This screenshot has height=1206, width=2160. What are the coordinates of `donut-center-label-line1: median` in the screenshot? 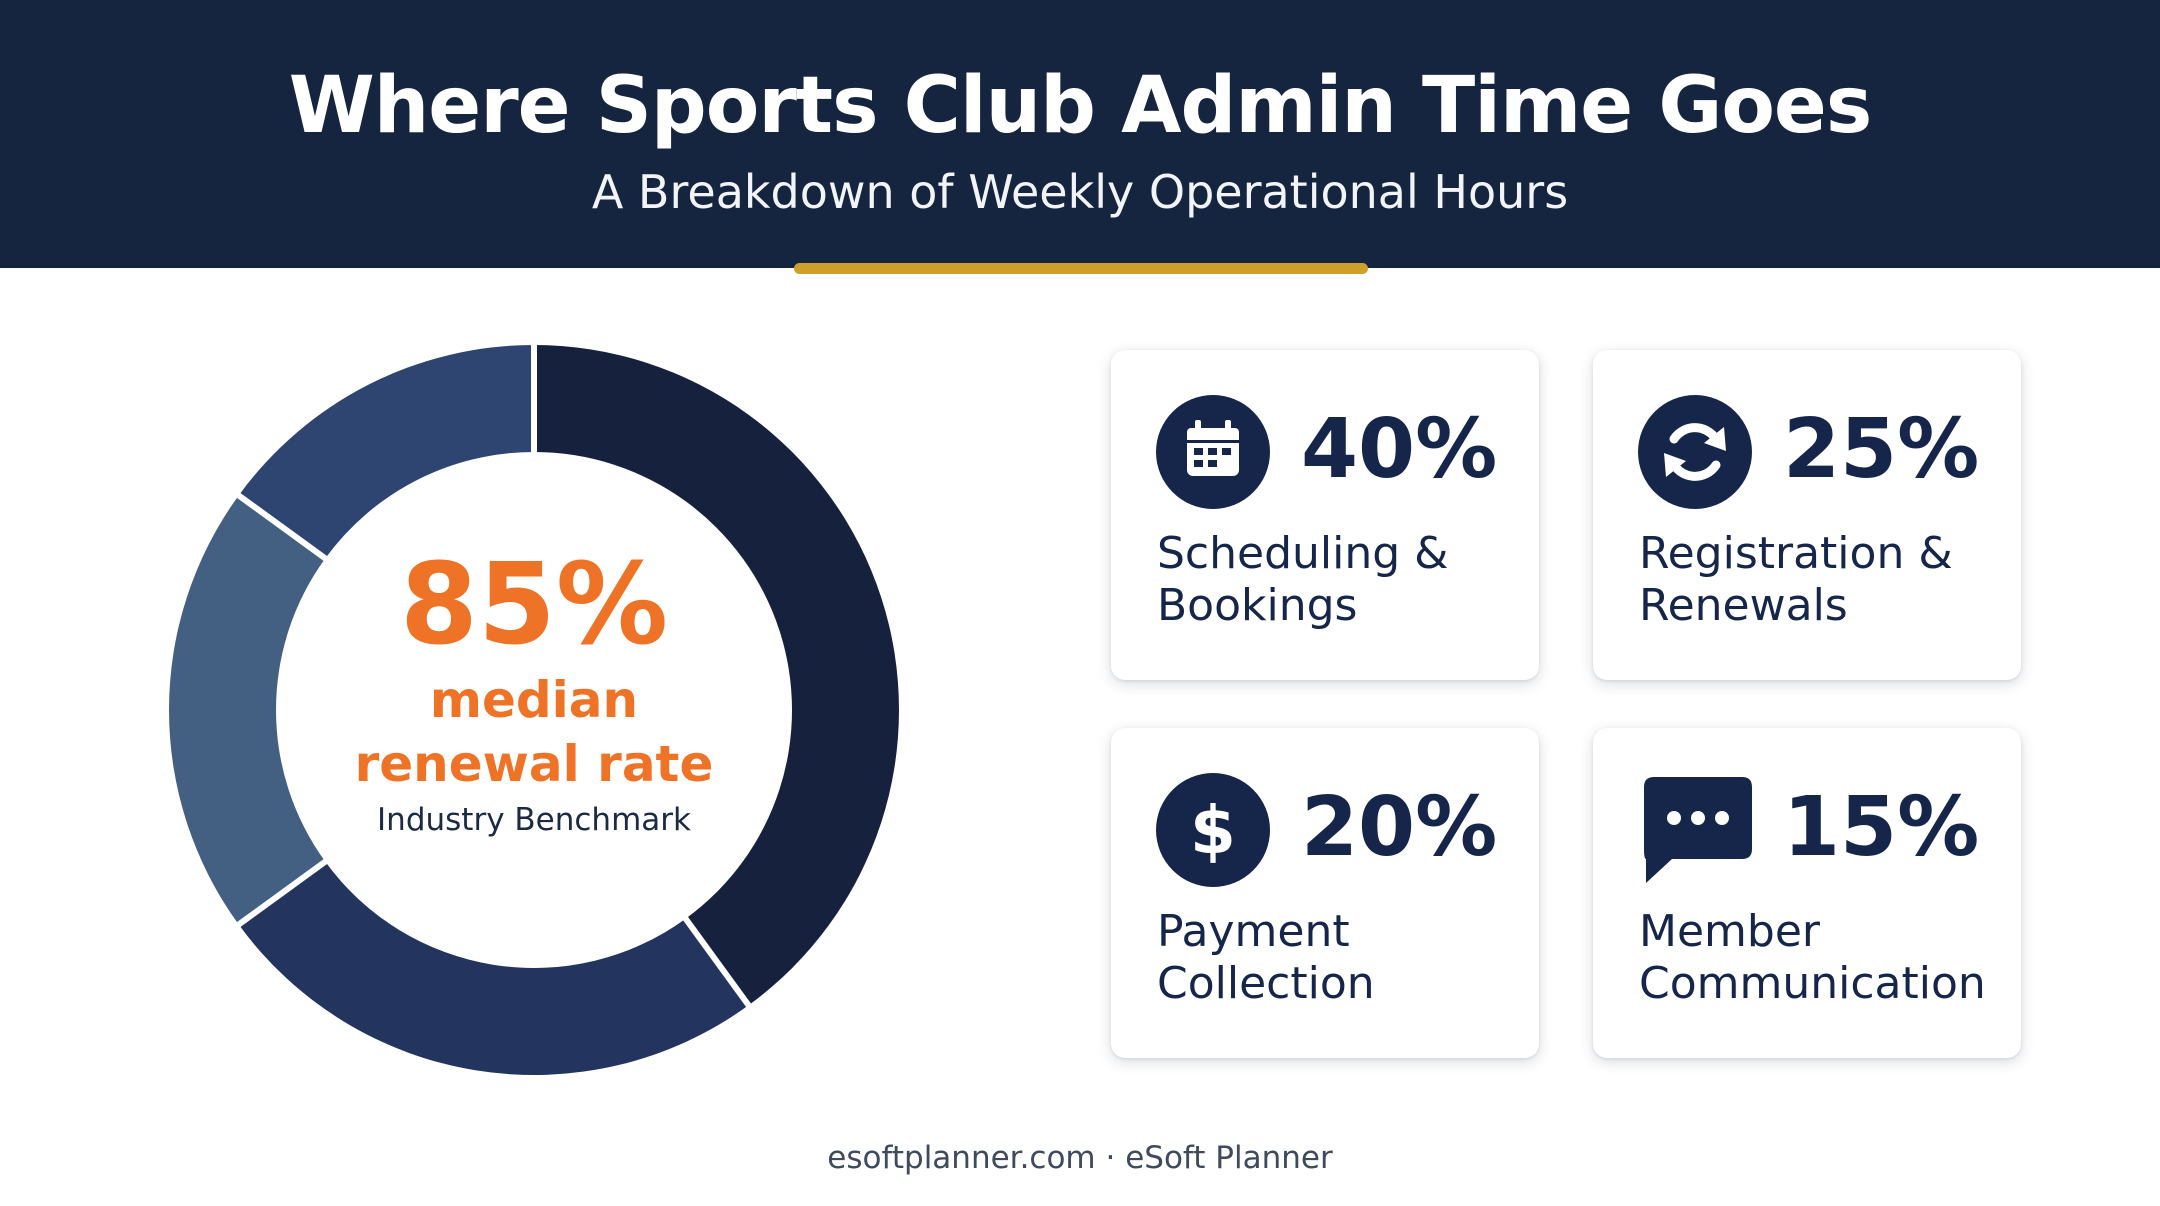 It's located at (534, 700).